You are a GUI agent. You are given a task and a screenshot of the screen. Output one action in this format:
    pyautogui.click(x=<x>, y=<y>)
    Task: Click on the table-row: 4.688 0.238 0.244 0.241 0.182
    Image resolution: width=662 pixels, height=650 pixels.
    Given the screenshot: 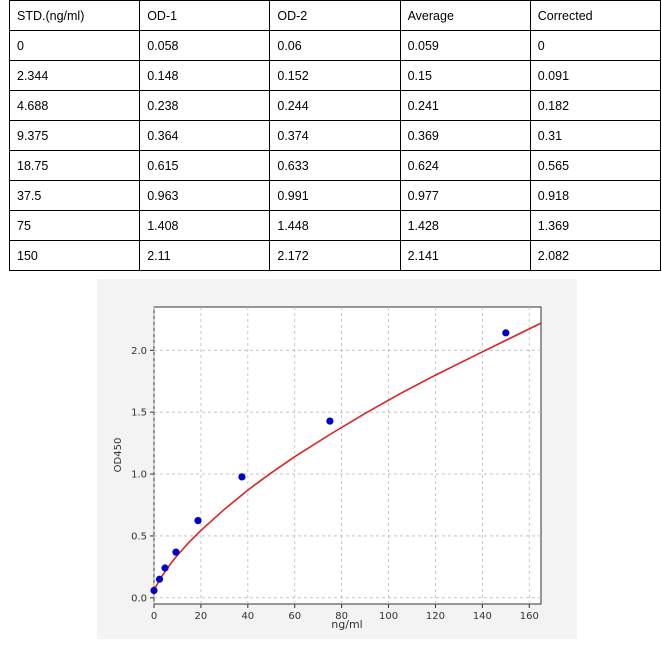 What is the action you would take?
    pyautogui.click(x=335, y=105)
    